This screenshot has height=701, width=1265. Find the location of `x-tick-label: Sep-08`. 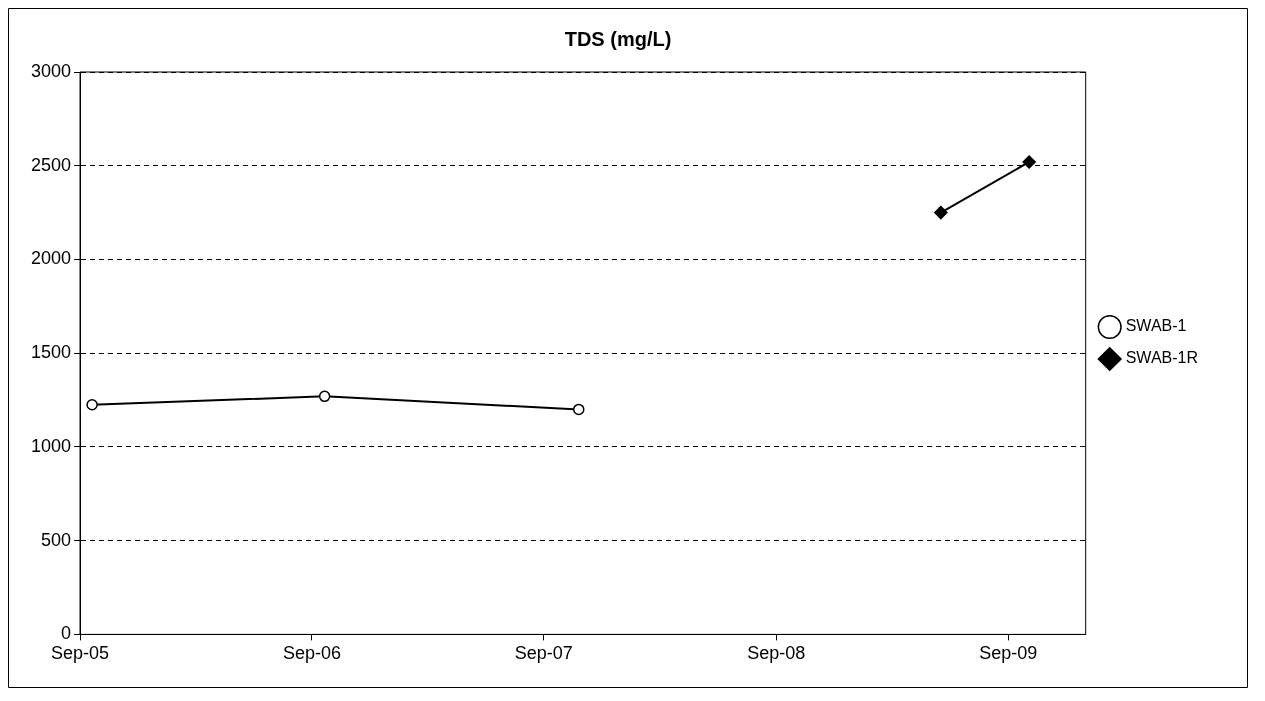

x-tick-label: Sep-08 is located at coordinates (776, 653).